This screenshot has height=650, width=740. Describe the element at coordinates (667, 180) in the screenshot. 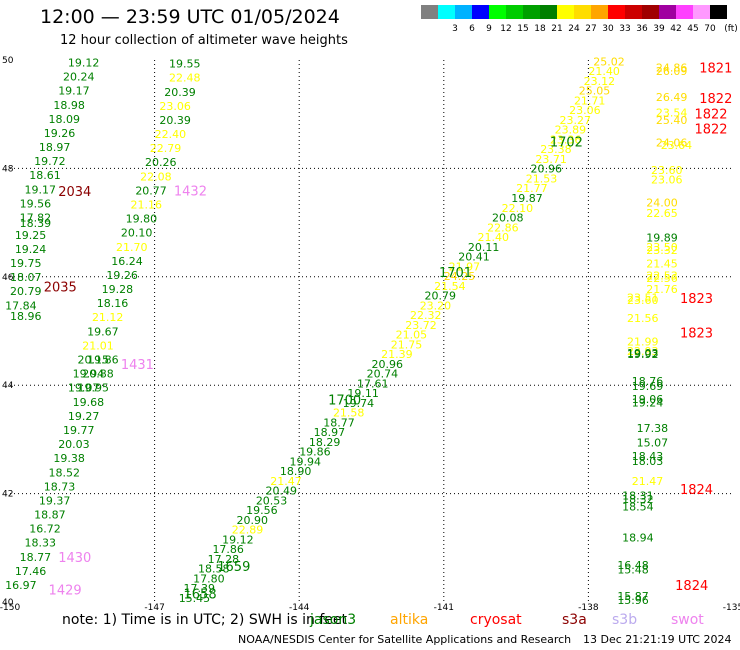

I see `wave-height-point: 23.06` at that location.